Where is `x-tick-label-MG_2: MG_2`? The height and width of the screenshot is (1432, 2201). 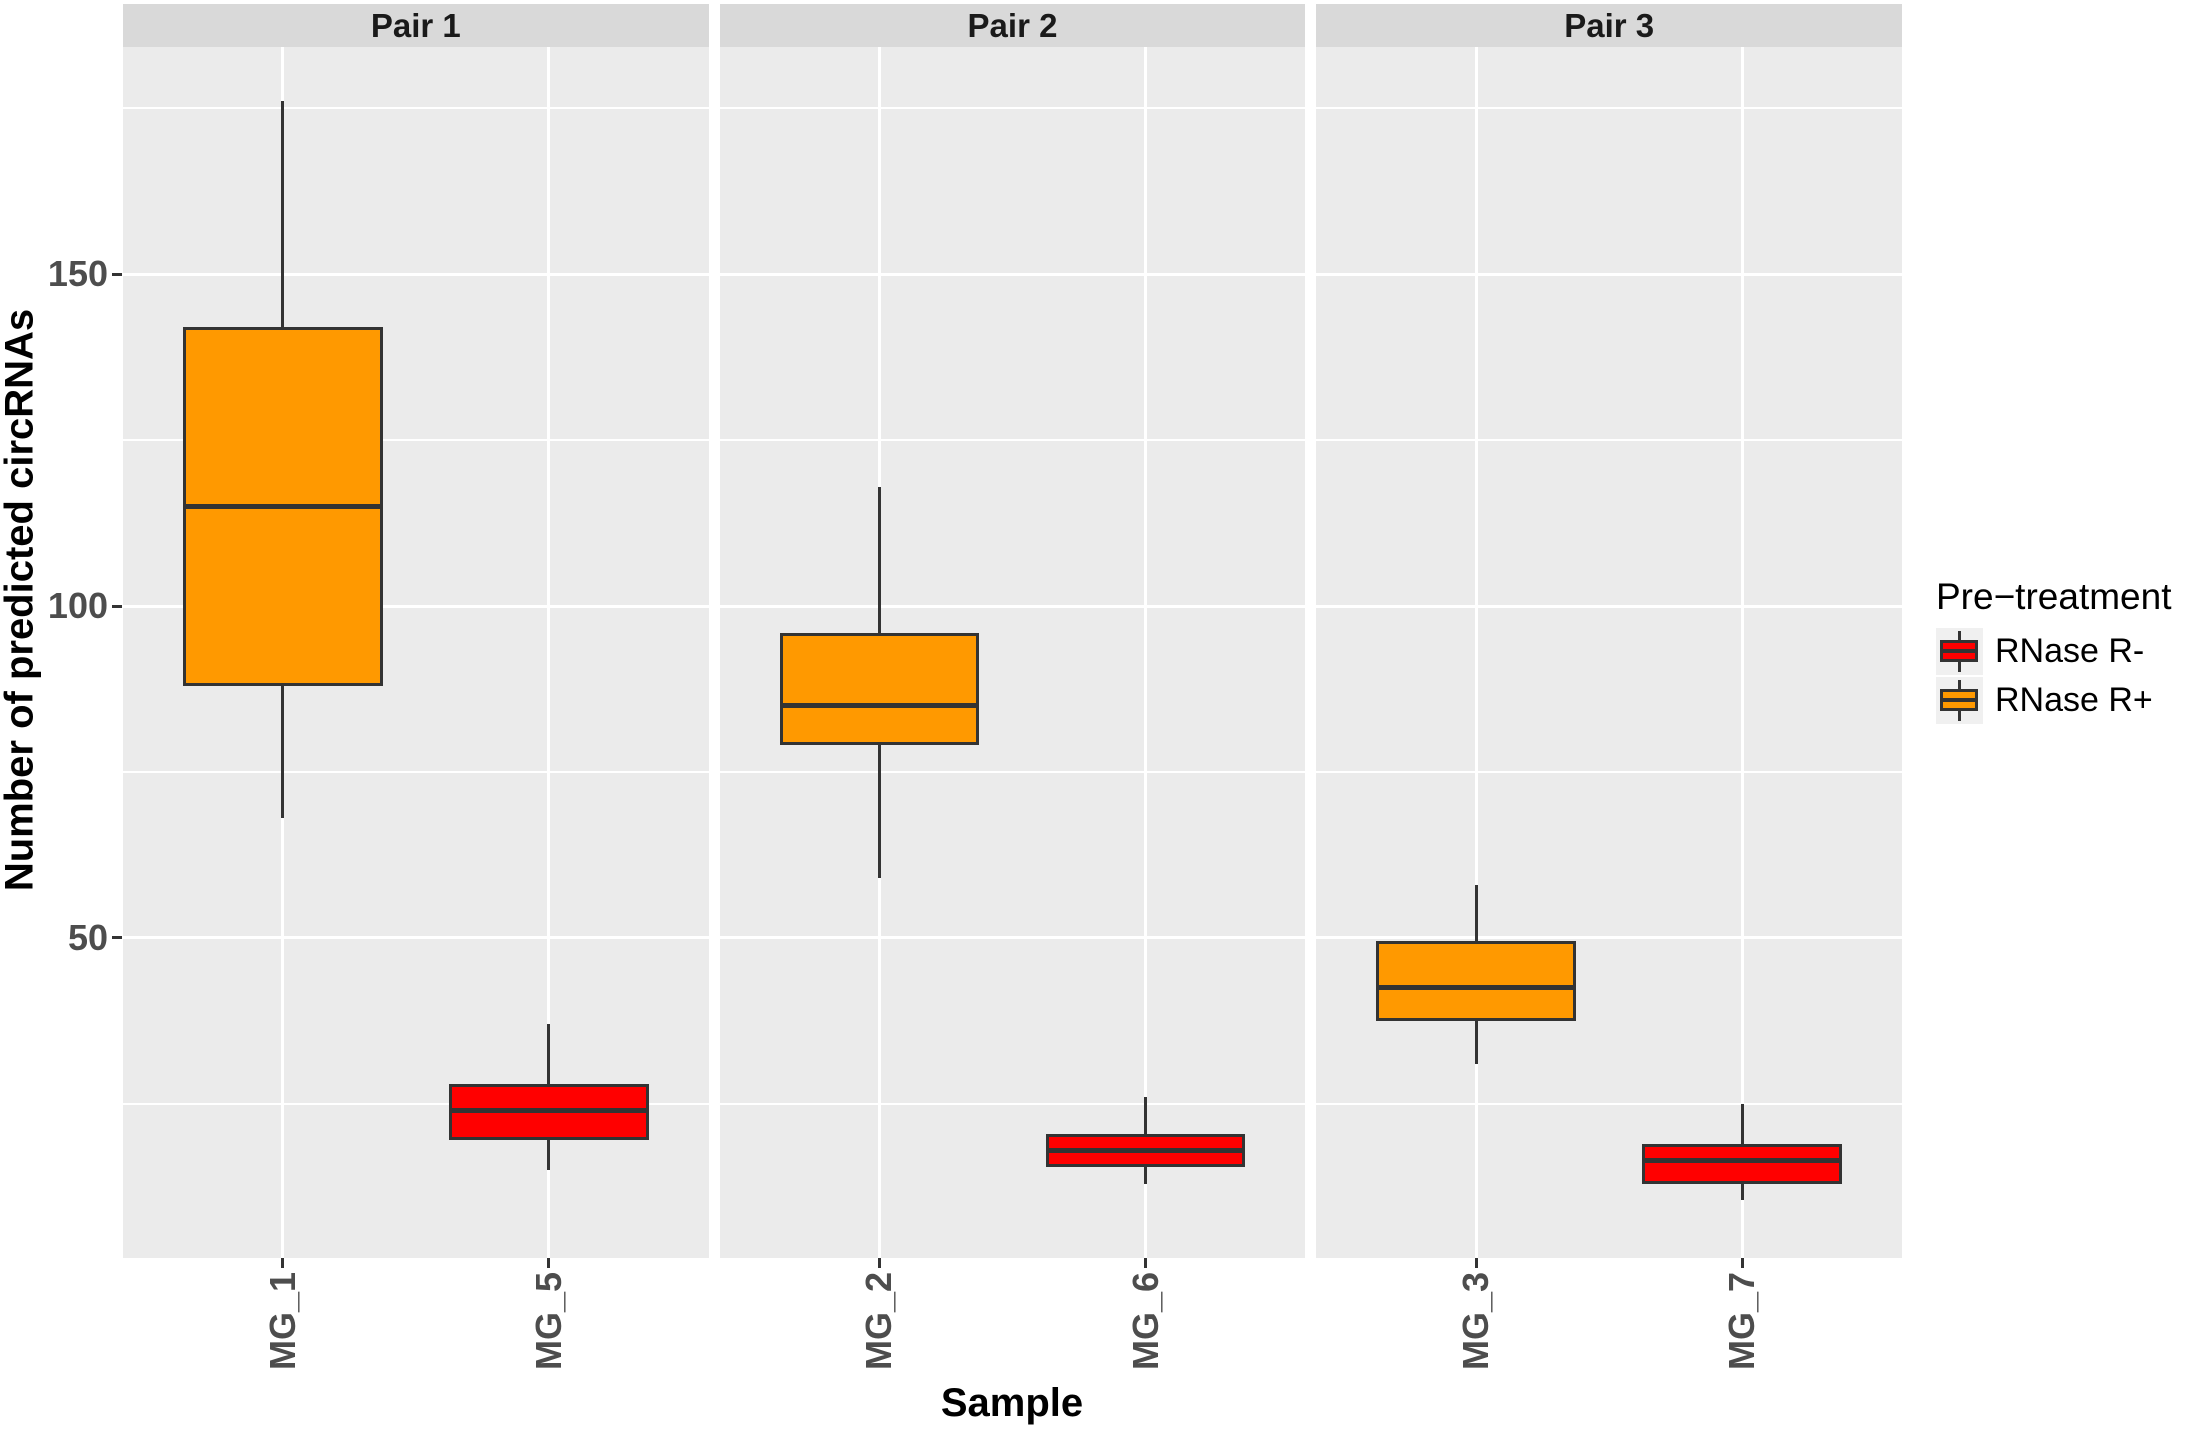
x-tick-label-MG_2: MG_2 is located at coordinates (879, 1321).